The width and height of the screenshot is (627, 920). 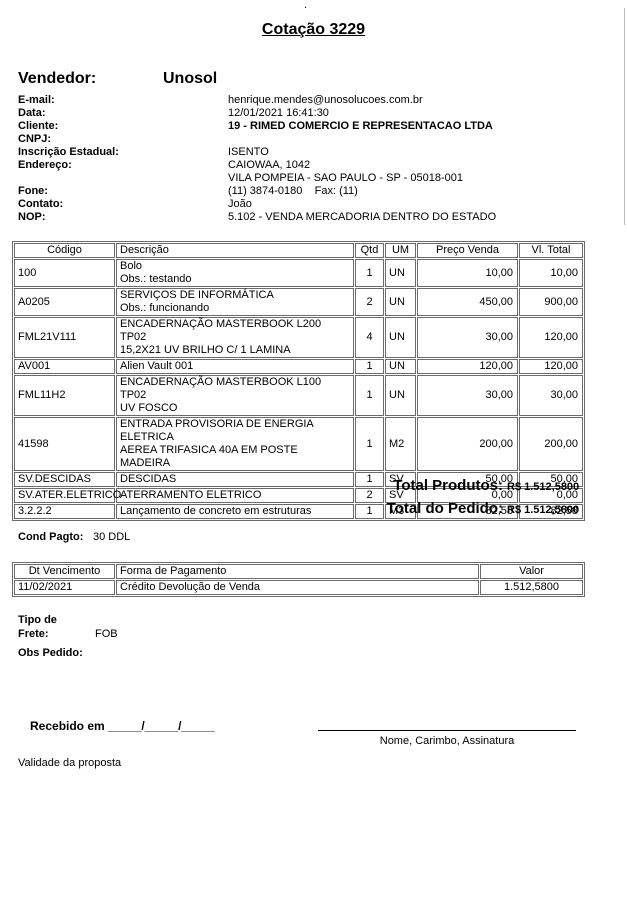 What do you see at coordinates (38, 126) in the screenshot?
I see `info-label: Cliente:` at bounding box center [38, 126].